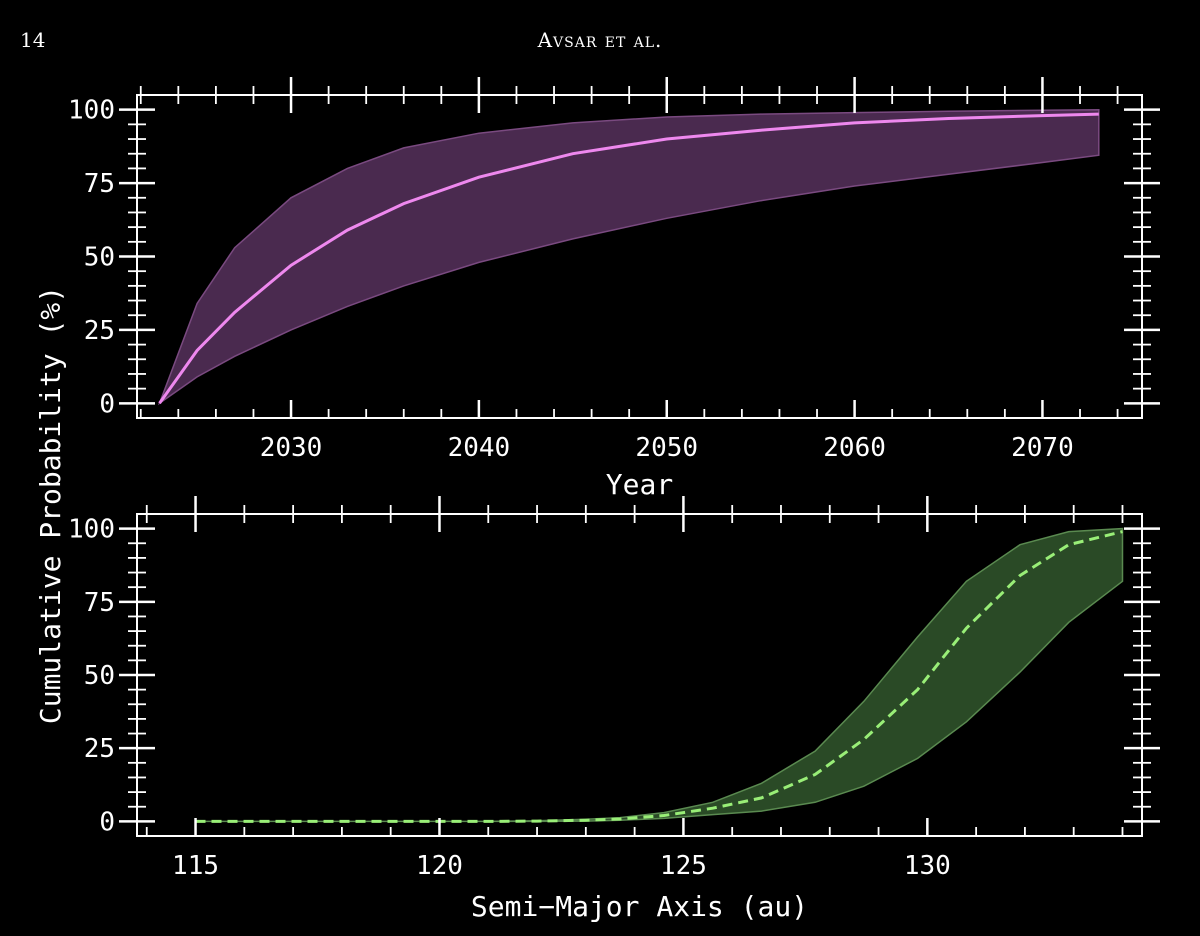 Image resolution: width=1200 pixels, height=936 pixels. Describe the element at coordinates (439, 866) in the screenshot. I see `x-tick-label: 120` at that location.